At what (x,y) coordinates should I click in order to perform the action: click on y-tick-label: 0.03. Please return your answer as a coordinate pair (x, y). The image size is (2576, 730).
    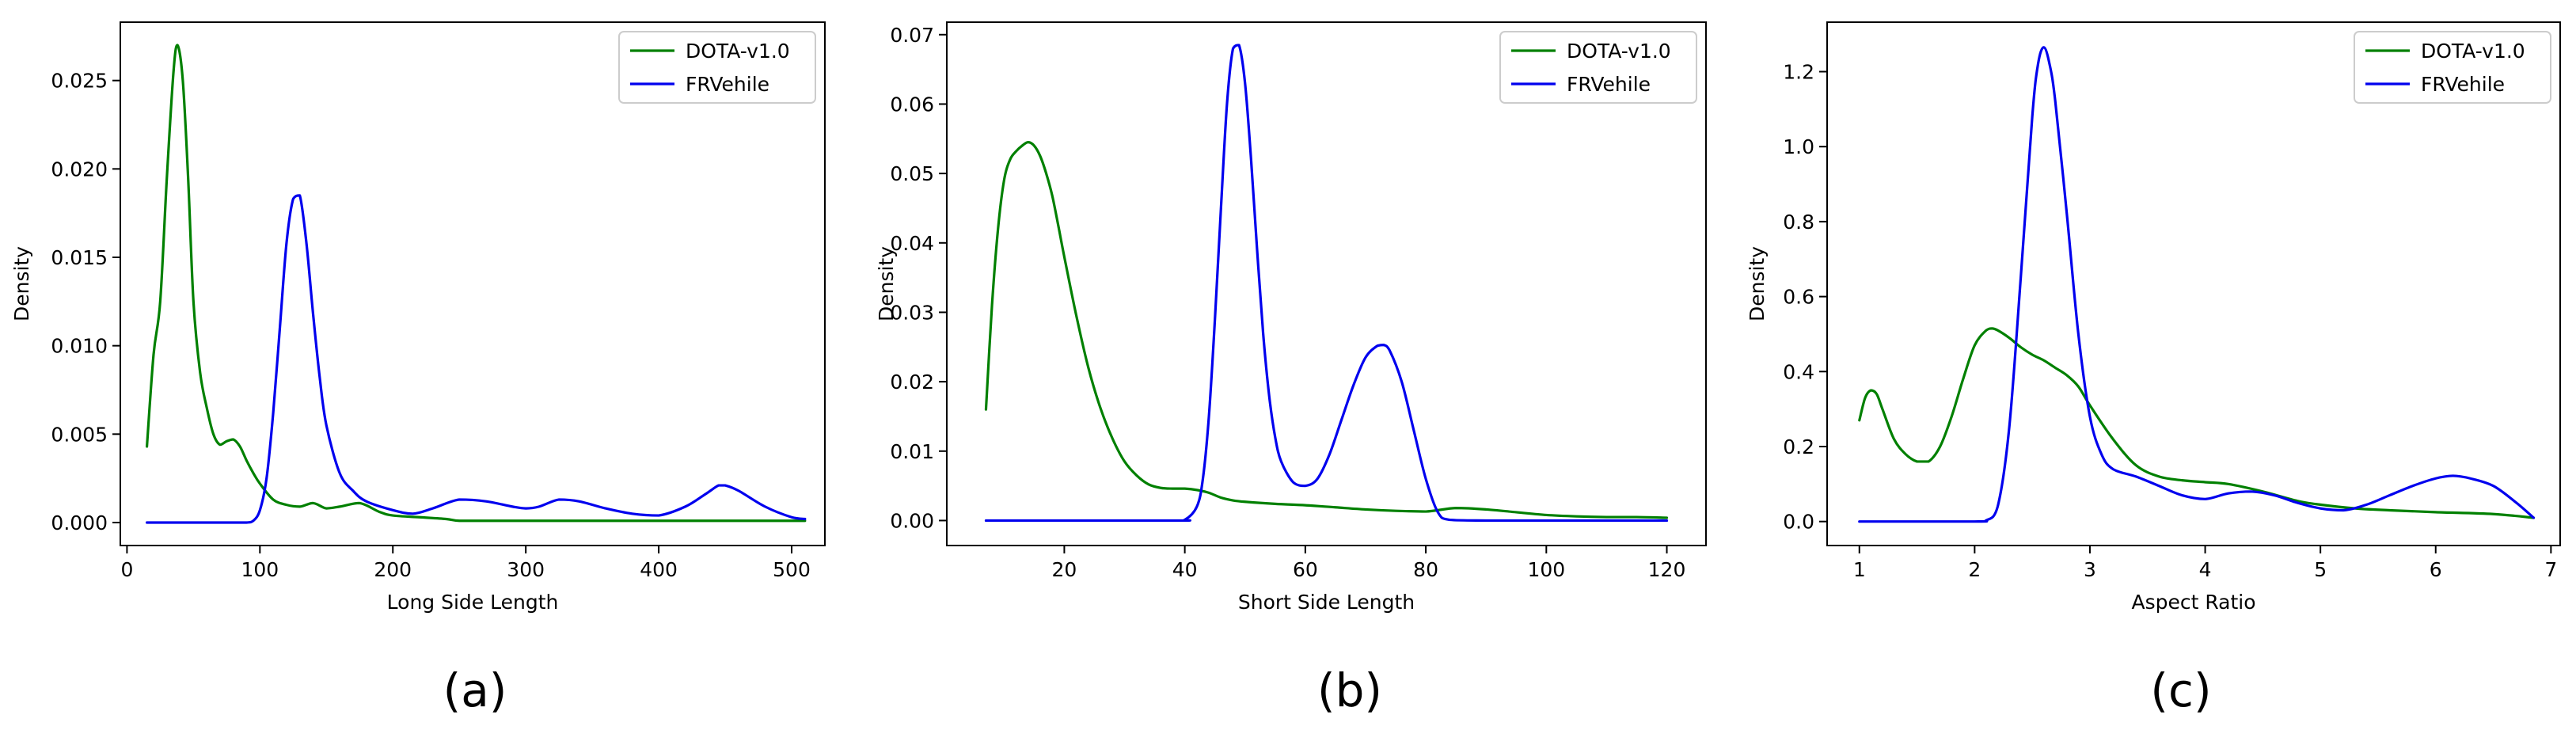
    Looking at the image, I should click on (912, 312).